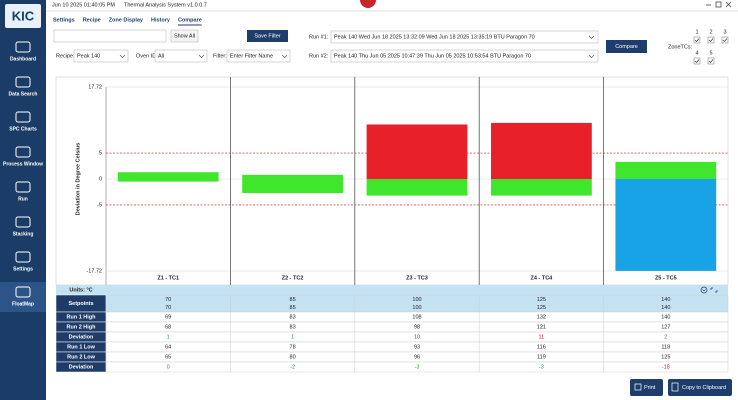 This screenshot has width=738, height=400. I want to click on run2-dropdown, so click(464, 56).